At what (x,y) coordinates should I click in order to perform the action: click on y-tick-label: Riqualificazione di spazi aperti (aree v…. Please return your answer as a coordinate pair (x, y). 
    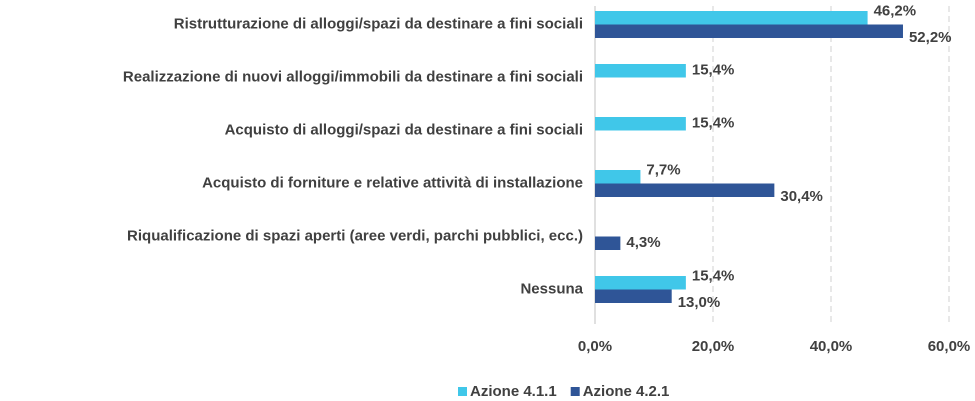
    Looking at the image, I should click on (355, 235).